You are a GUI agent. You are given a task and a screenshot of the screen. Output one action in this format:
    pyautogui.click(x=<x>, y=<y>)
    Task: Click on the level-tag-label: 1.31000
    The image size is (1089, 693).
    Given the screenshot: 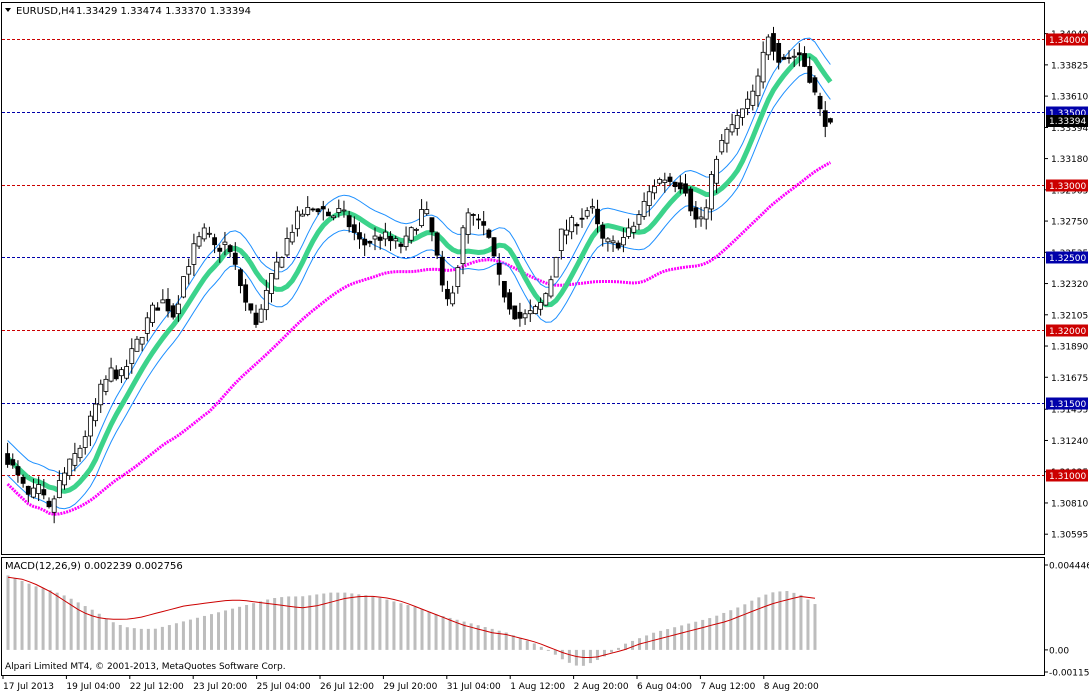 What is the action you would take?
    pyautogui.click(x=1067, y=477)
    